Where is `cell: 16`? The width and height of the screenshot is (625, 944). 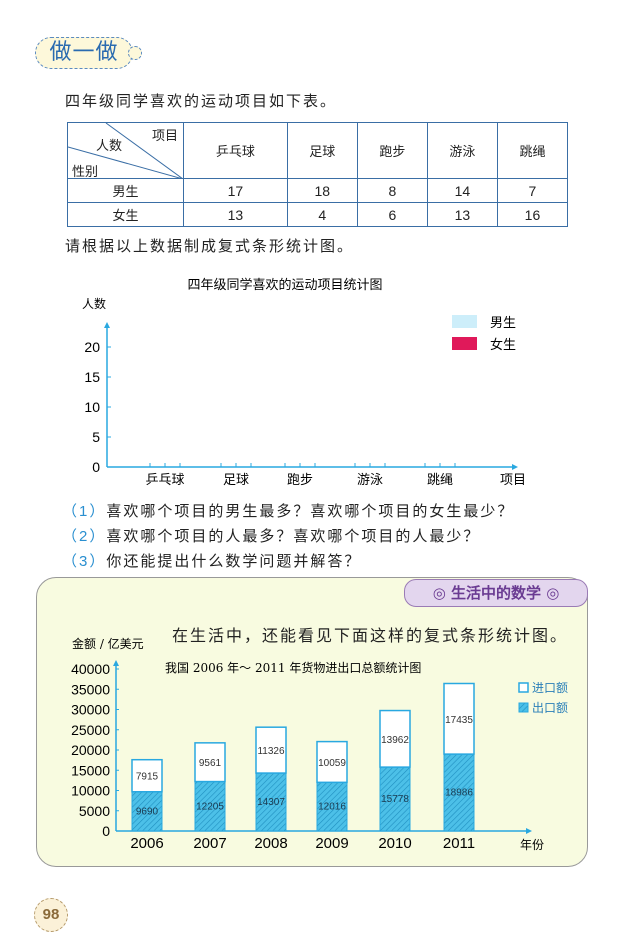
cell: 16 is located at coordinates (532, 214).